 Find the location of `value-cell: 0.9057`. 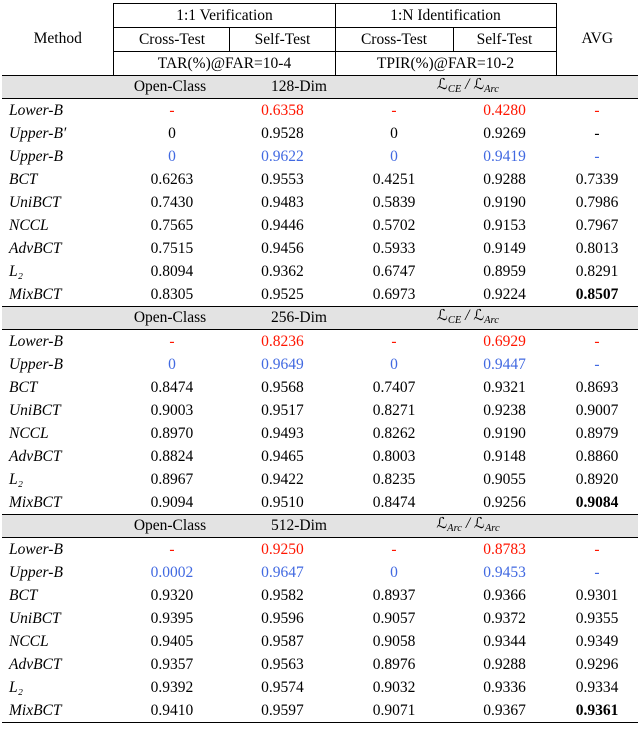

value-cell: 0.9057 is located at coordinates (394, 618).